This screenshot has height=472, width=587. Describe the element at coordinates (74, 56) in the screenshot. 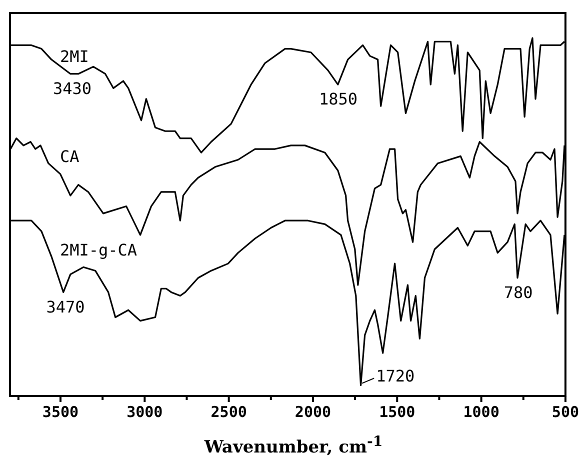

I see `series-label: 2MI` at that location.